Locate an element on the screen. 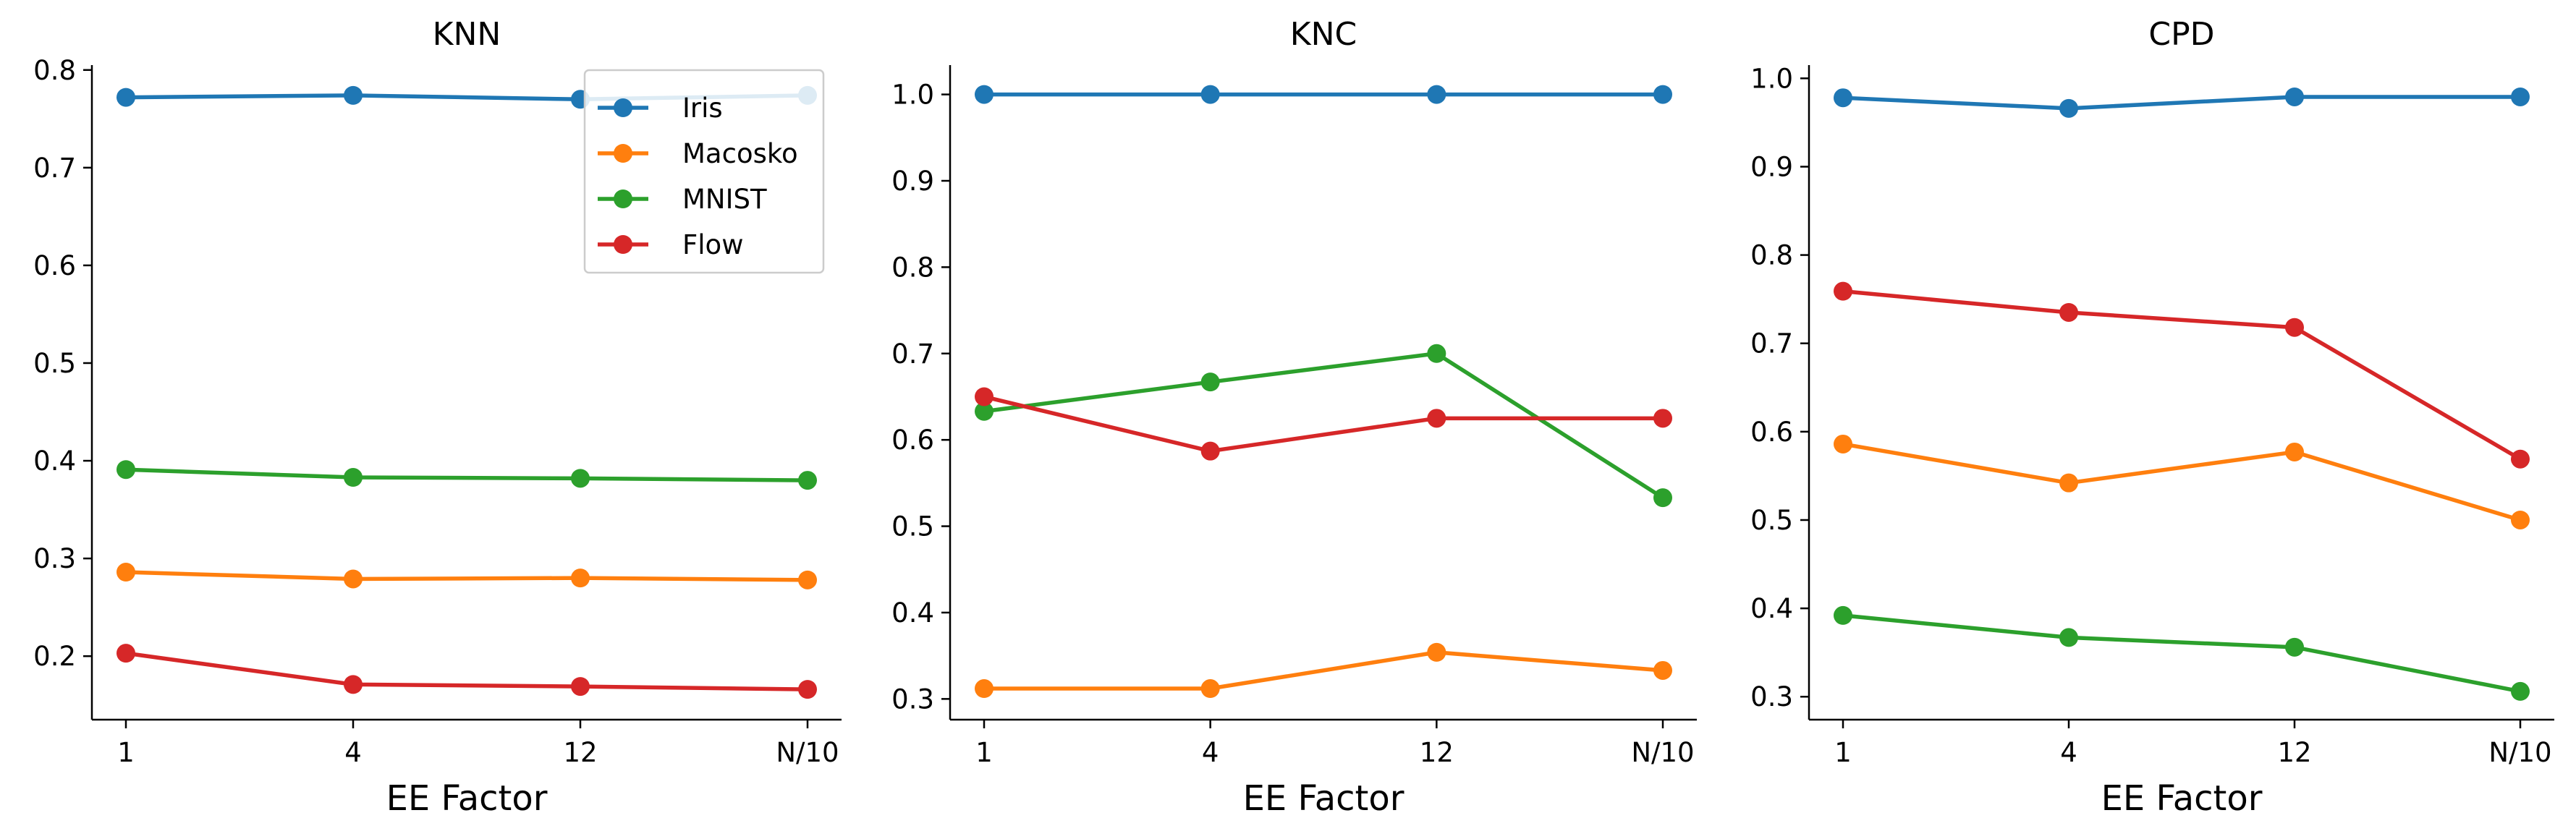 The height and width of the screenshot is (839, 2576). series-line-mnist is located at coordinates (2181, 653).